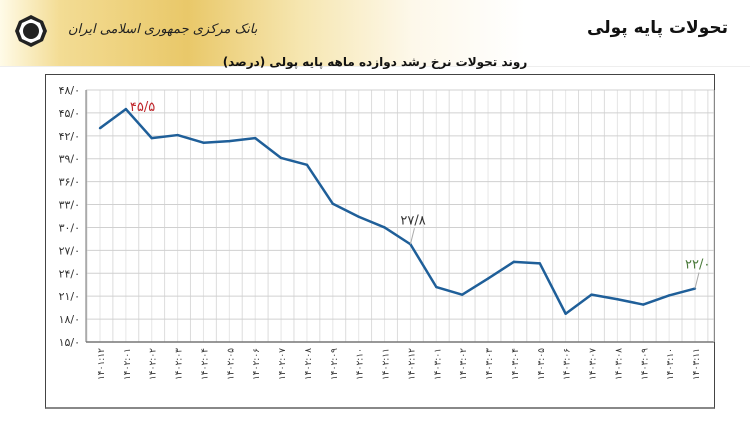  Describe the element at coordinates (69, 136) in the screenshot. I see `y-tick-label: ۴۲/۰` at that location.